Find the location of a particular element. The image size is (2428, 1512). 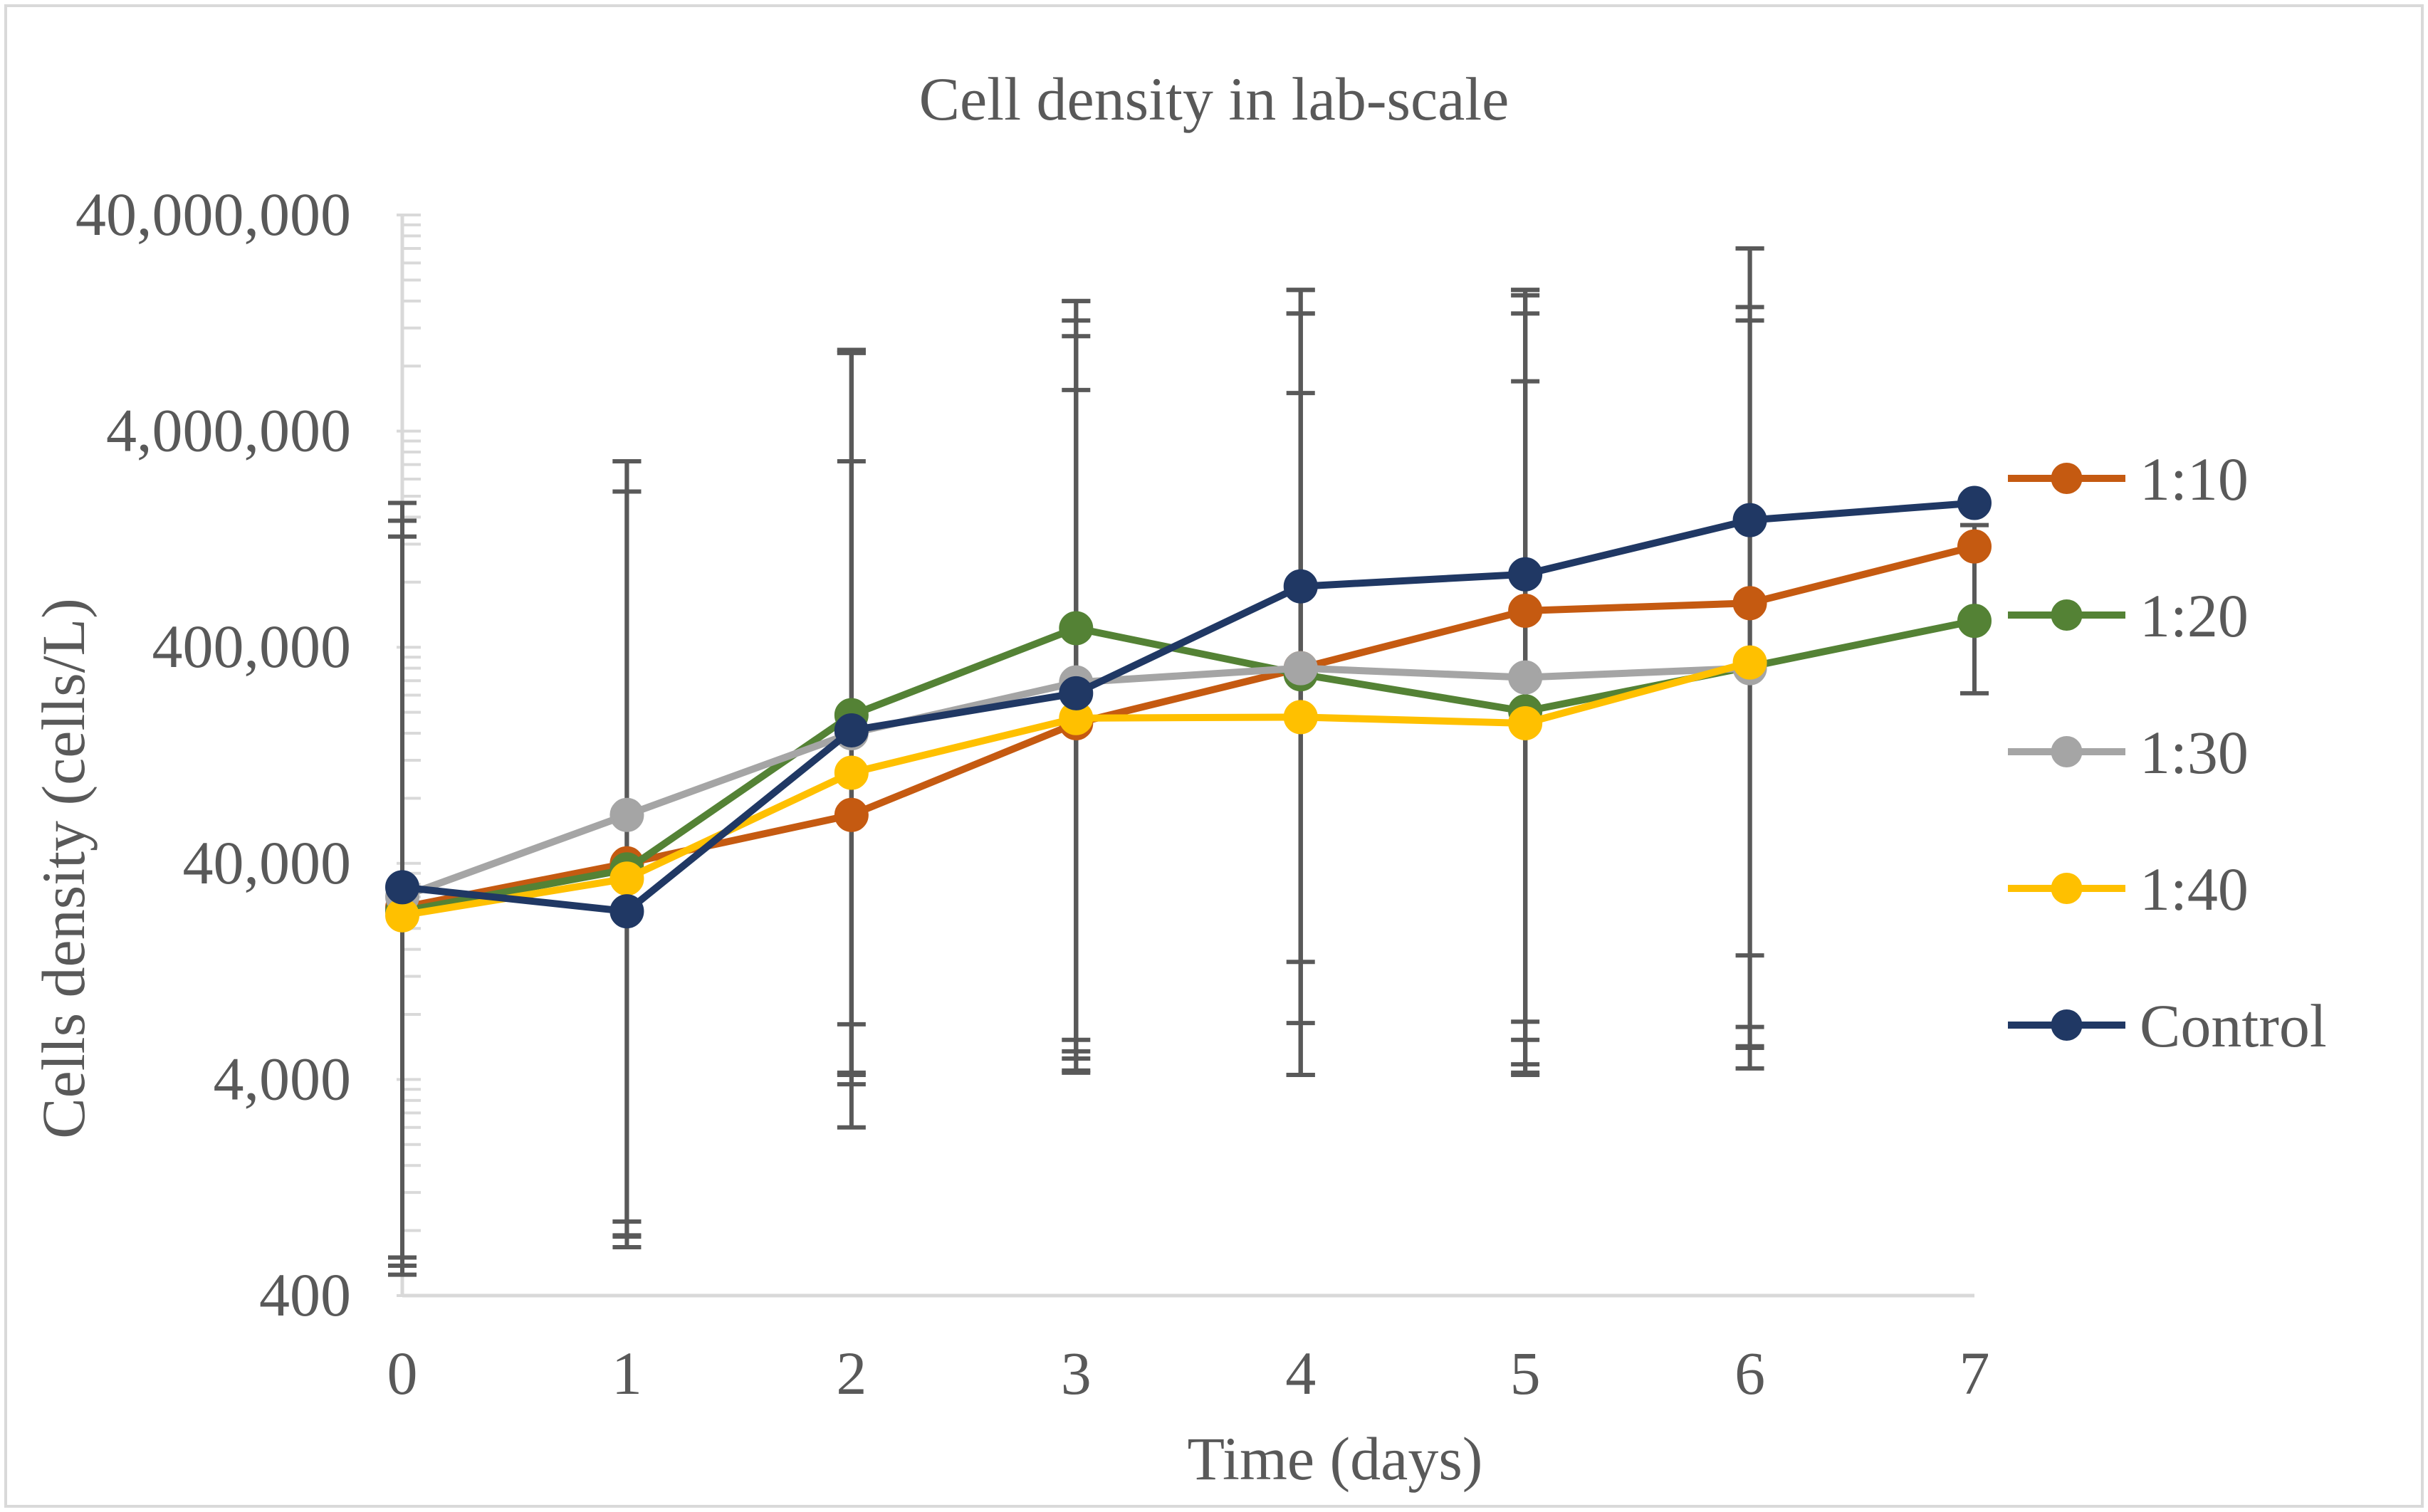

legend: 1:10 1:20 1:30 1:40 Control is located at coordinates (2167, 752).